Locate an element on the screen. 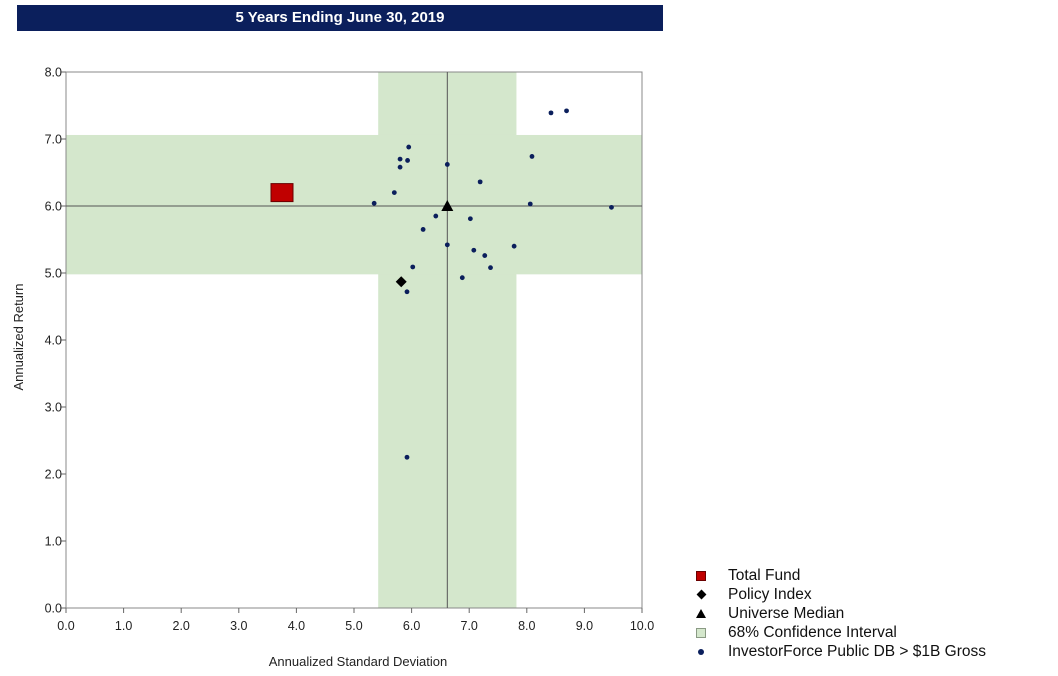 Image resolution: width=1058 pixels, height=676 pixels. x-tick-label: 9.0 is located at coordinates (584, 626).